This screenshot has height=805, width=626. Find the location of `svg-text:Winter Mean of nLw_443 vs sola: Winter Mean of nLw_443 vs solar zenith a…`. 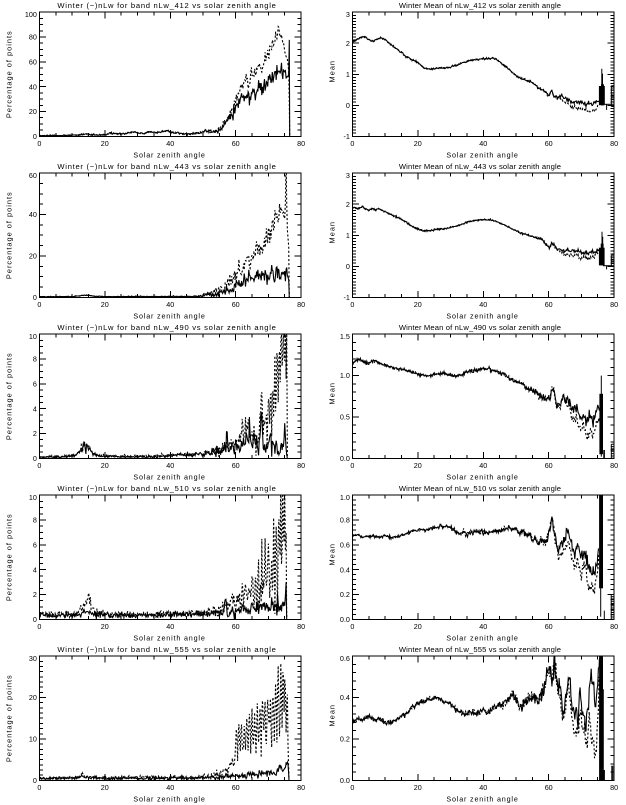

svg-text:Winter Mean of nLw_443 vs sola: Winter Mean of nLw_443 vs solar zenith a… is located at coordinates (480, 166).